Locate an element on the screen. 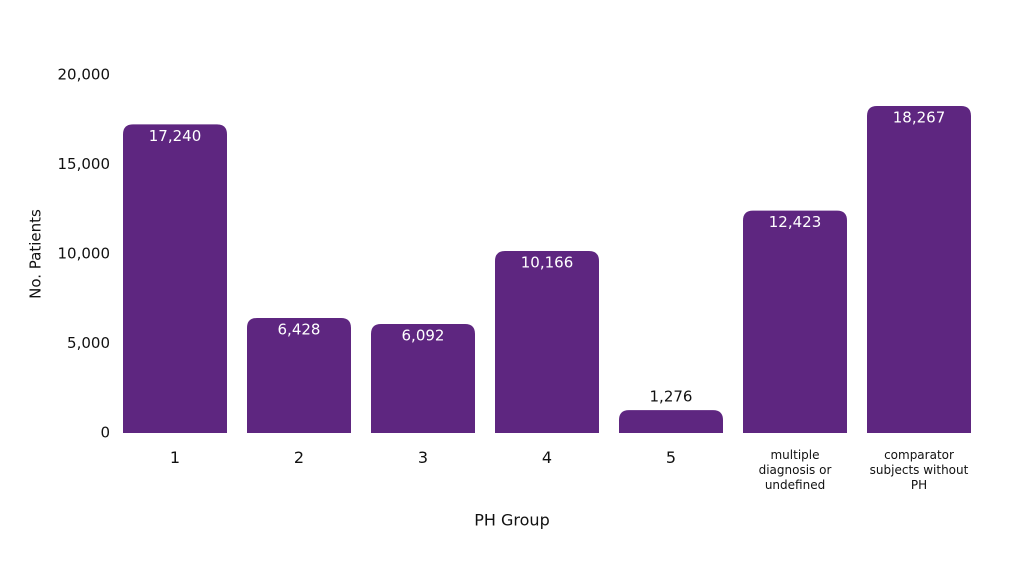 The image size is (1024, 585). y-tick-label: 5,000 is located at coordinates (88, 343).